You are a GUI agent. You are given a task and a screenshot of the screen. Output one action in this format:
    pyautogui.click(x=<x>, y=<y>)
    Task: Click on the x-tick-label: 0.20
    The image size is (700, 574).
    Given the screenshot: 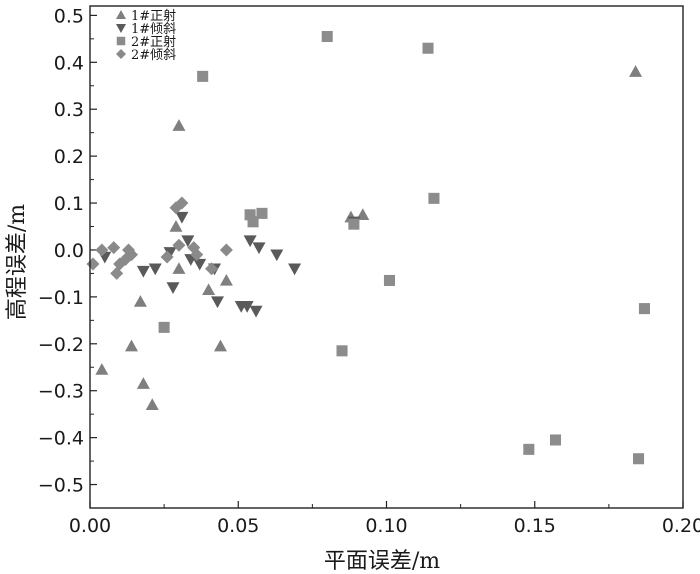 What is the action you would take?
    pyautogui.click(x=681, y=526)
    